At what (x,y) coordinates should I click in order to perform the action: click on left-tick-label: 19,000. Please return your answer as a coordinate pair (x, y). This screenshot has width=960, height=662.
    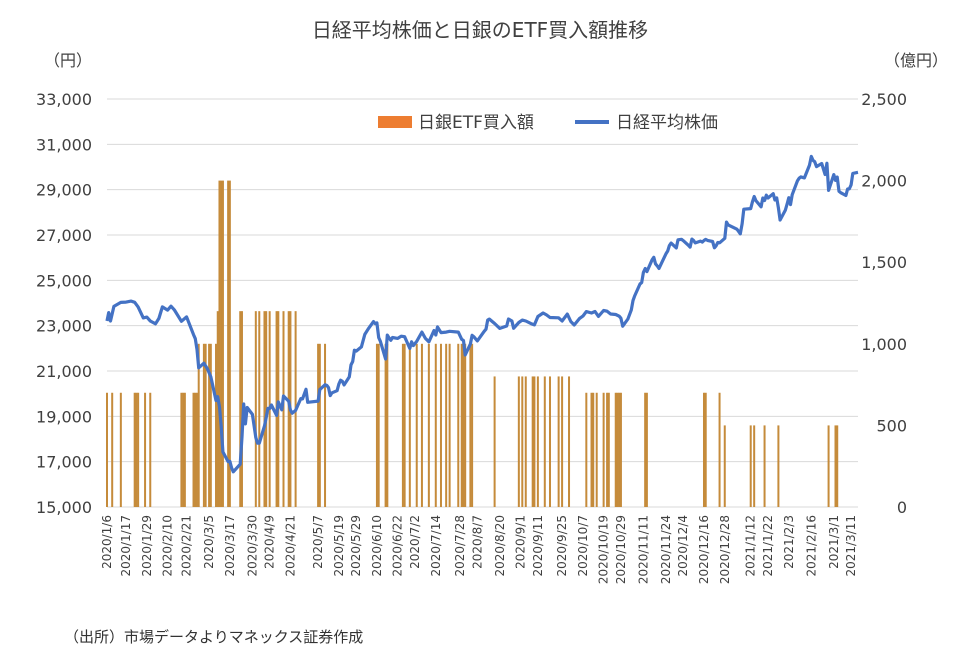
    Looking at the image, I should click on (64, 416).